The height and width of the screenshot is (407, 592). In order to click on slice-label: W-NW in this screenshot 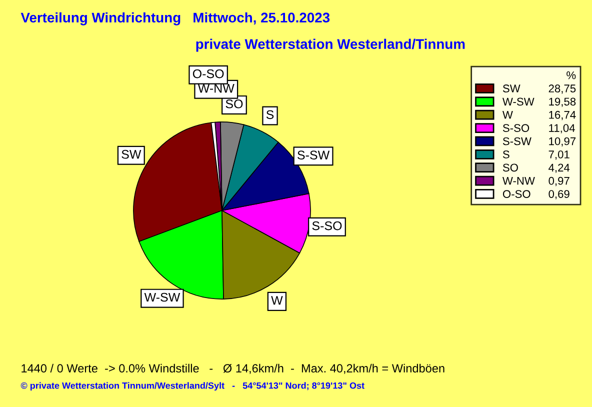, I will do `click(216, 88)`.